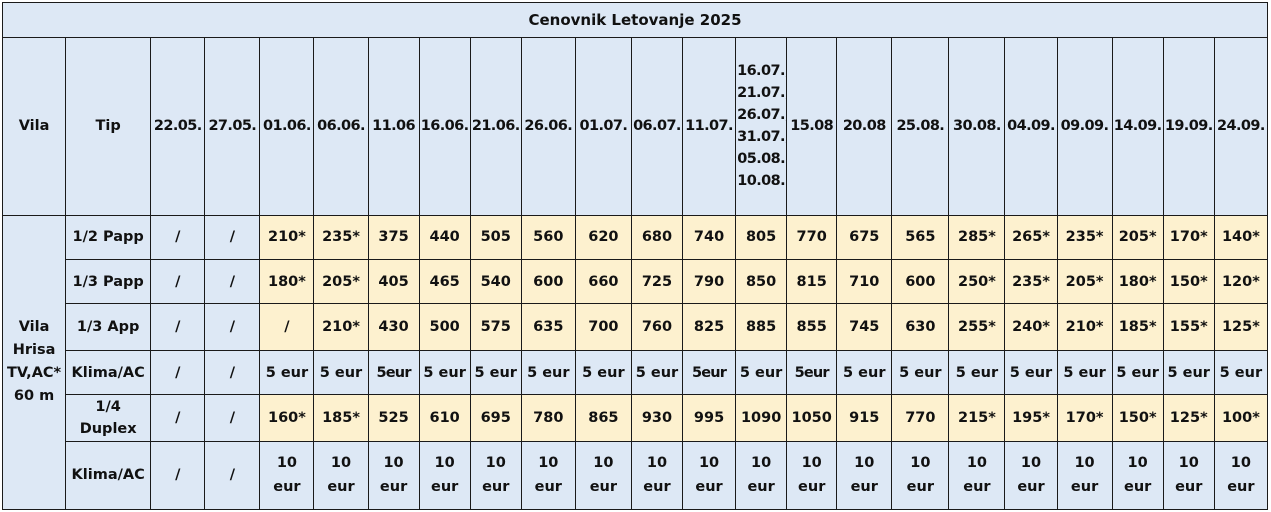  What do you see at coordinates (1031, 126) in the screenshot?
I see `header-date: 04.09.` at bounding box center [1031, 126].